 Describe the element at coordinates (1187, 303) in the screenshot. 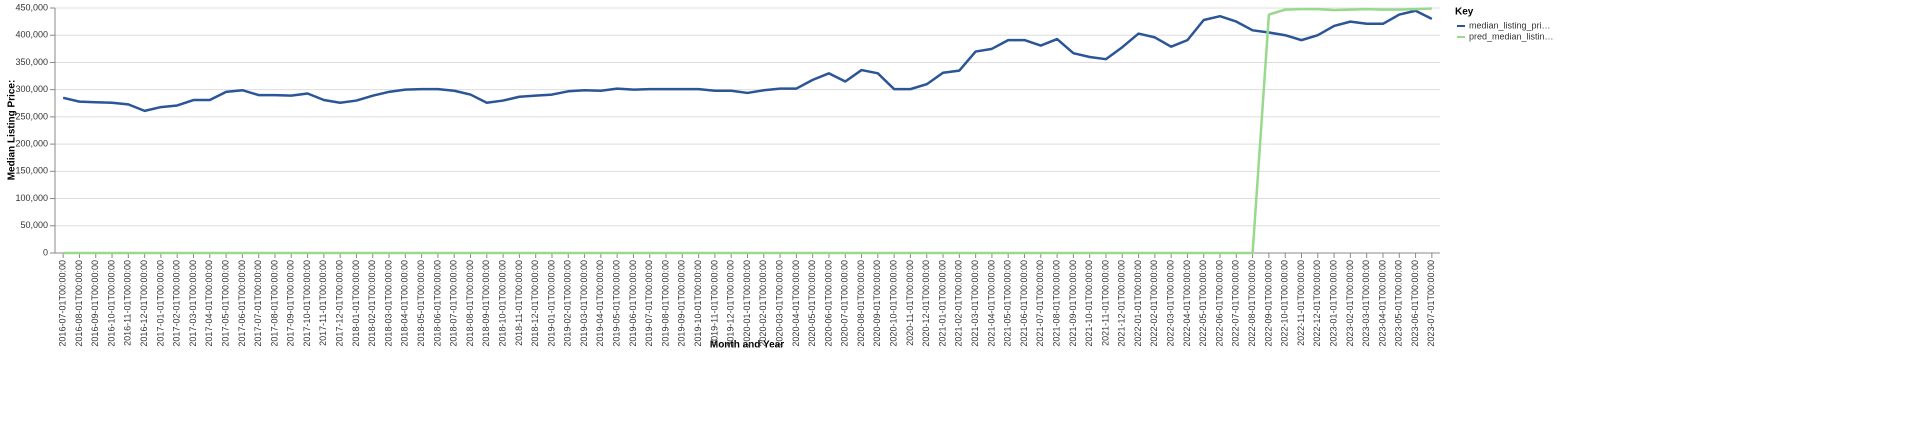

I see `x-tick-label: 2022-04-01T00:00:00` at that location.